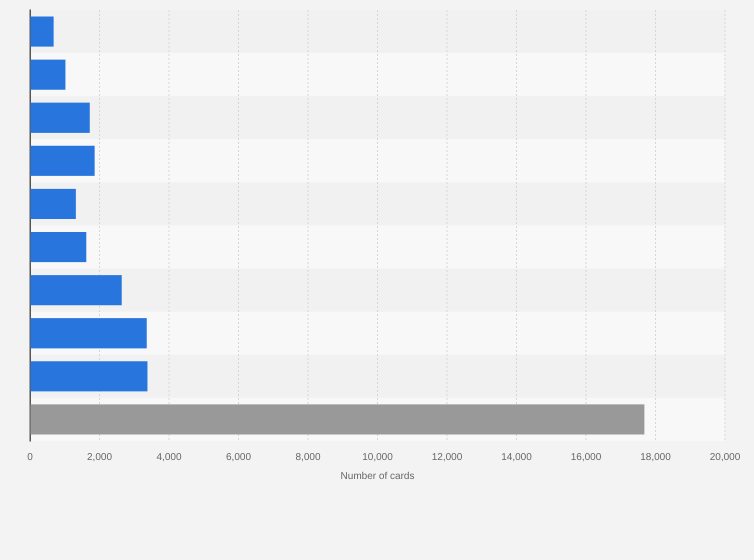 Image resolution: width=754 pixels, height=560 pixels. I want to click on x-tick-label: 0, so click(30, 457).